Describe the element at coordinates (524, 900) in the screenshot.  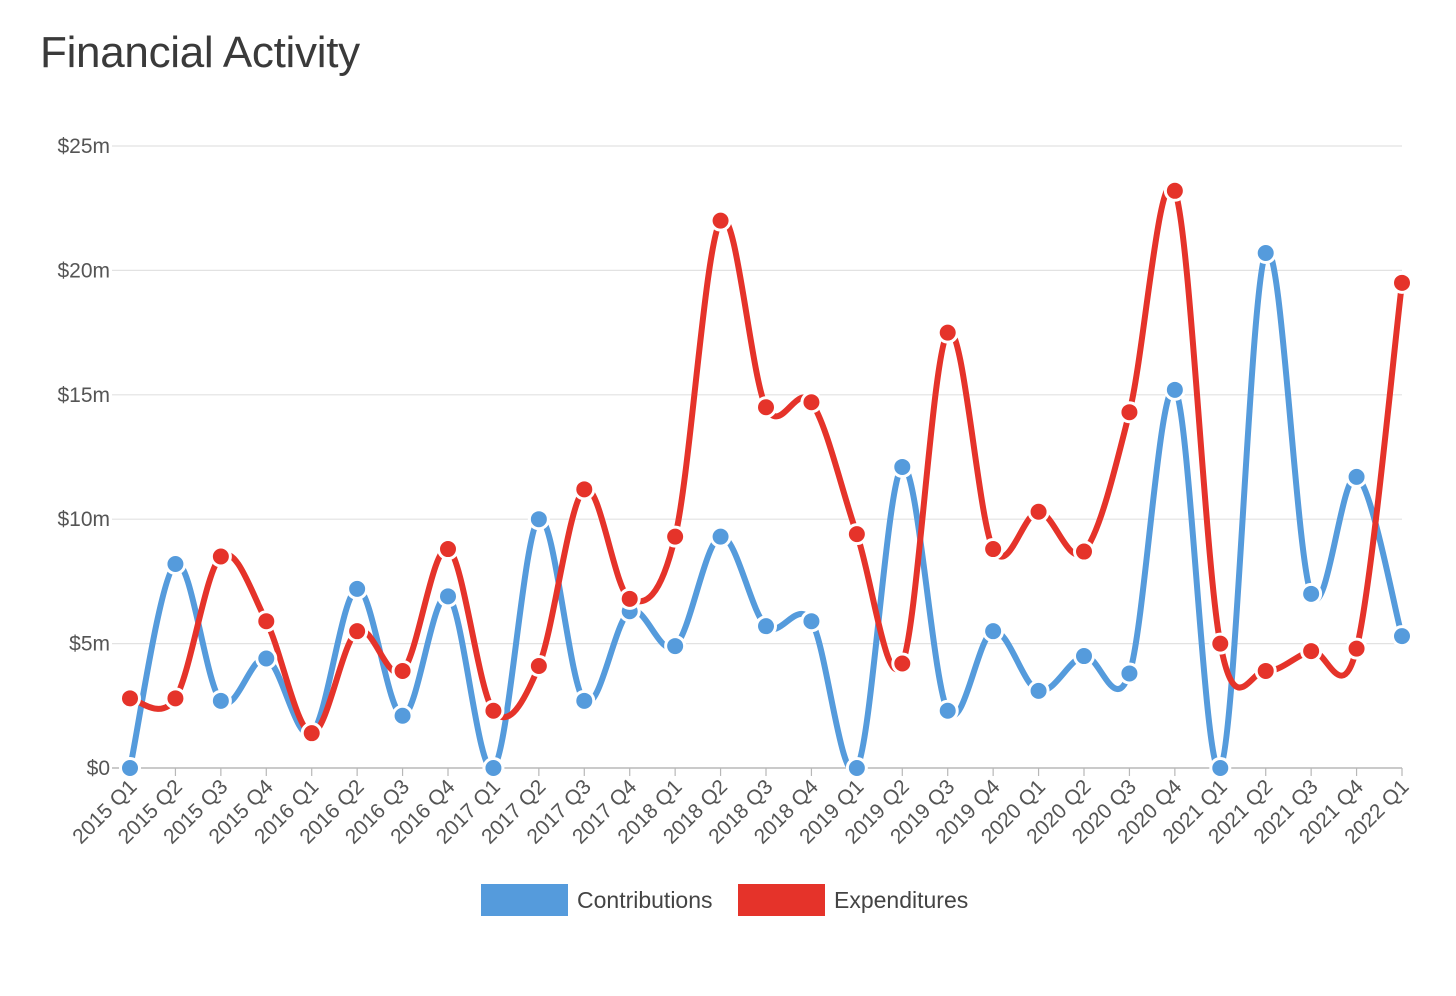
I see `legend-swatch-contributions` at that location.